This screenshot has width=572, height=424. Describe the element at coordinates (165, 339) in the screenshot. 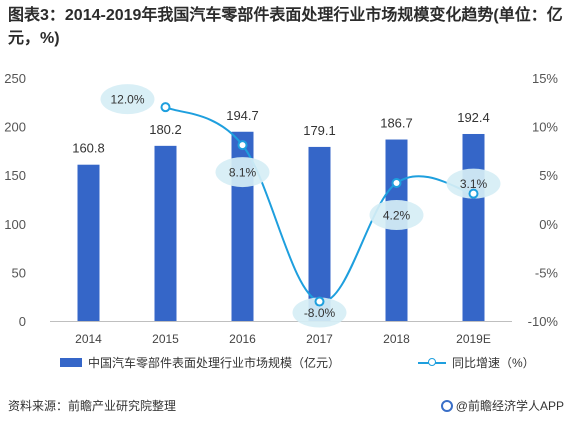

I see `x-tick-label: 2015` at that location.